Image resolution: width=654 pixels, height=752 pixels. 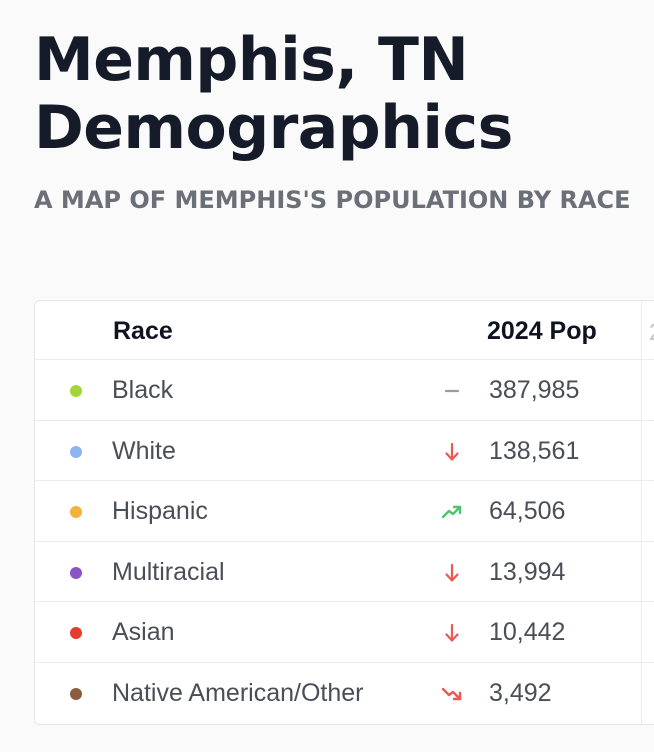 I want to click on race-label: White, so click(x=144, y=450).